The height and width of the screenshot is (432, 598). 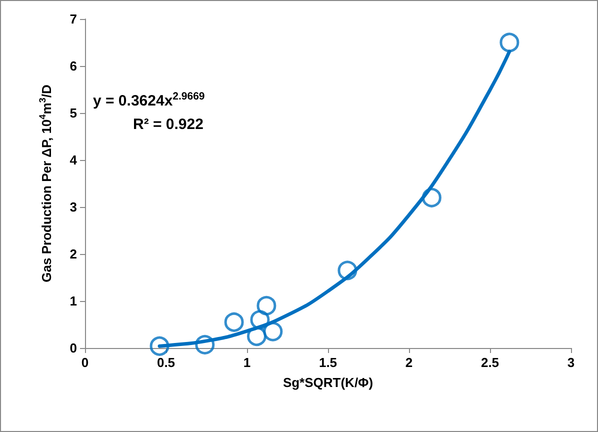 What do you see at coordinates (328, 382) in the screenshot?
I see `x-axis-title: Sg*SQRT(K/Φ)` at bounding box center [328, 382].